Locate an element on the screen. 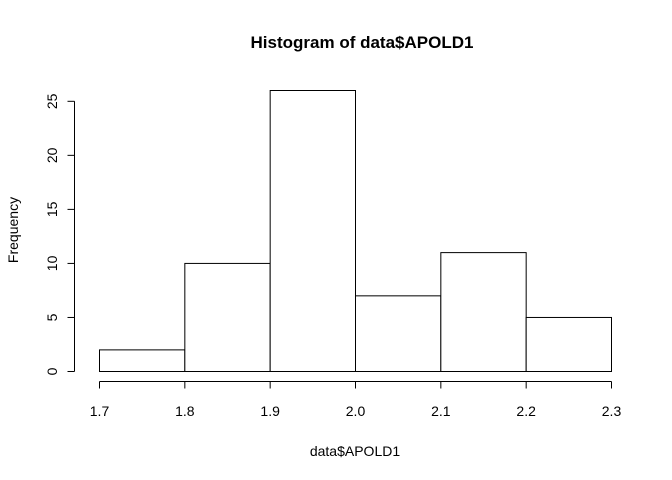 Image resolution: width=672 pixels, height=480 pixels. y-tick-label-3: 15 is located at coordinates (52, 209).